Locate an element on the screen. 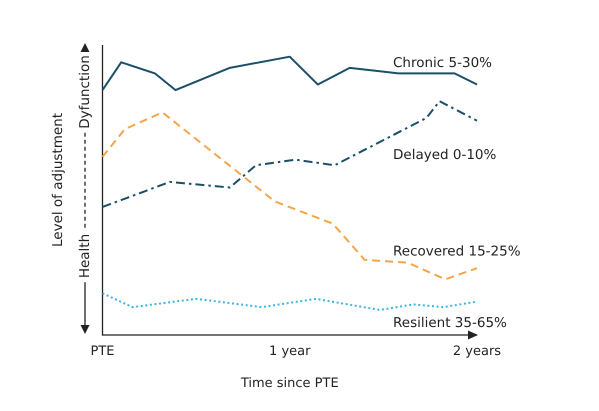 The image size is (599, 411). x-axis-title: Time since PTE is located at coordinates (289, 383).